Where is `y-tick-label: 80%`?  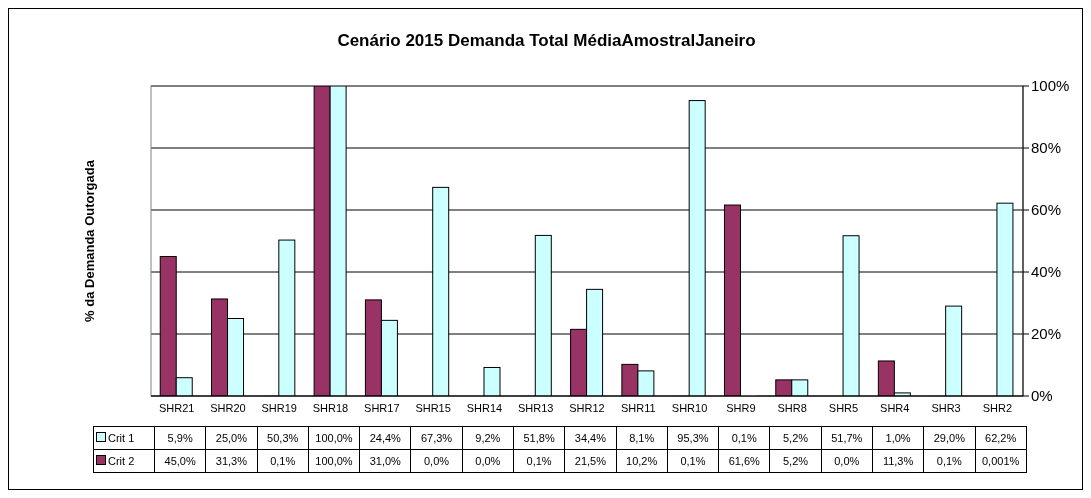
y-tick-label: 80% is located at coordinates (1046, 148).